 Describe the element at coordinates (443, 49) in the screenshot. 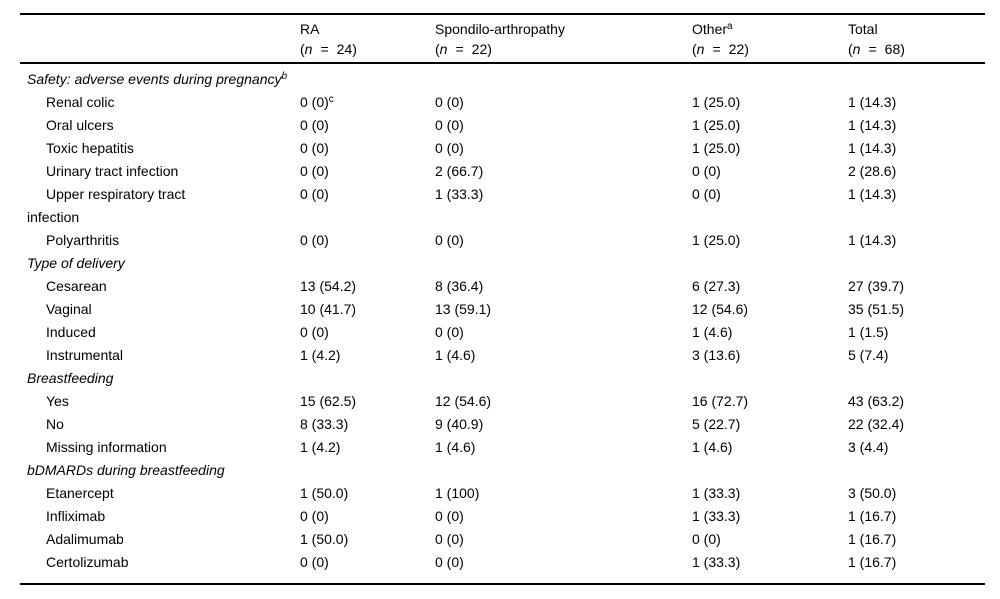

I see `n-symbol: n` at that location.